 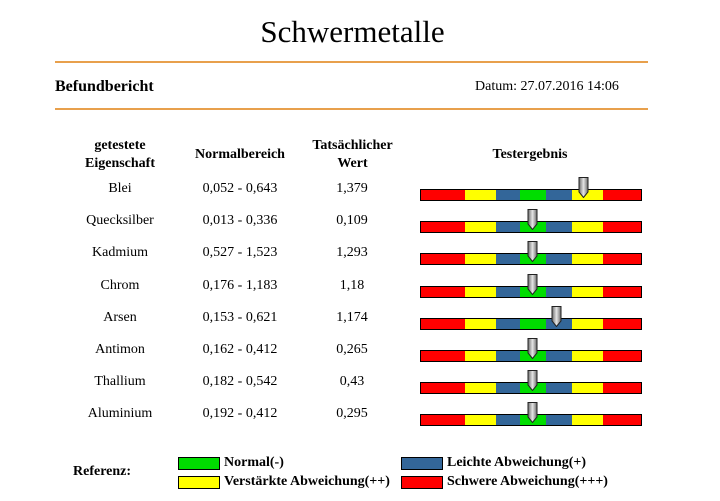 I want to click on row-actual-value: 0,43, so click(x=352, y=381).